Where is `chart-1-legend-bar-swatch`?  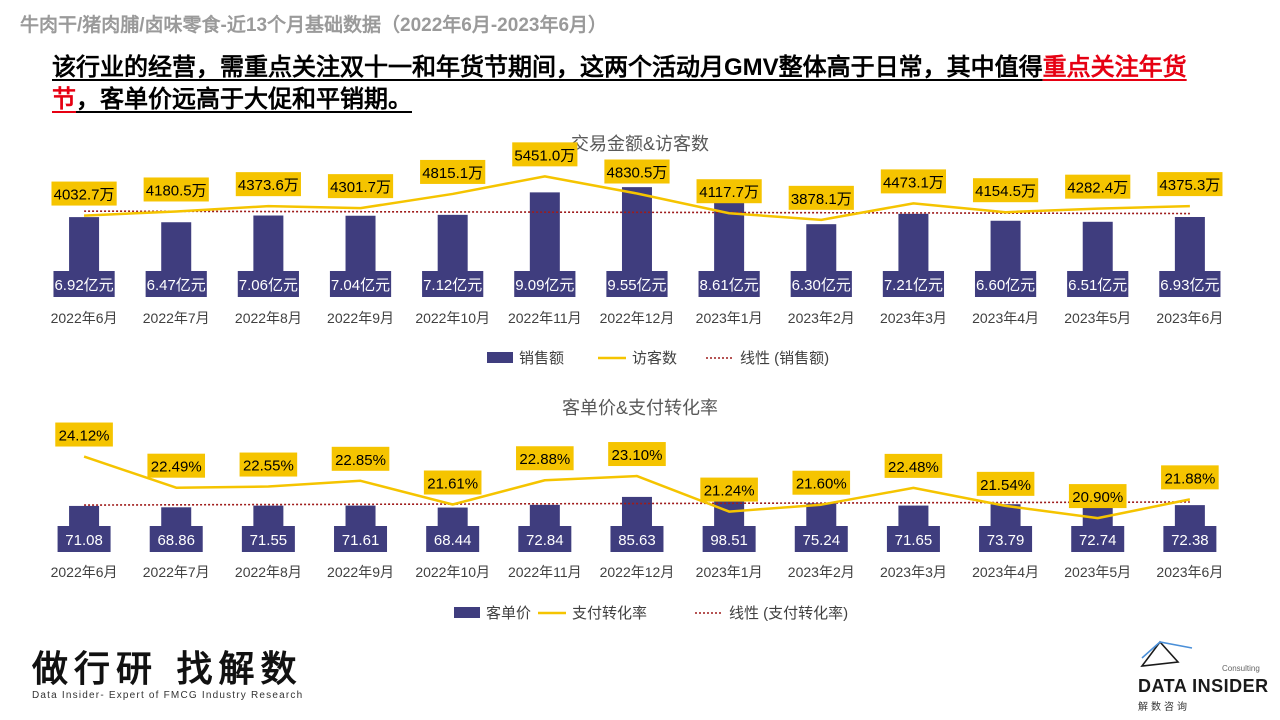 chart-1-legend-bar-swatch is located at coordinates (467, 612).